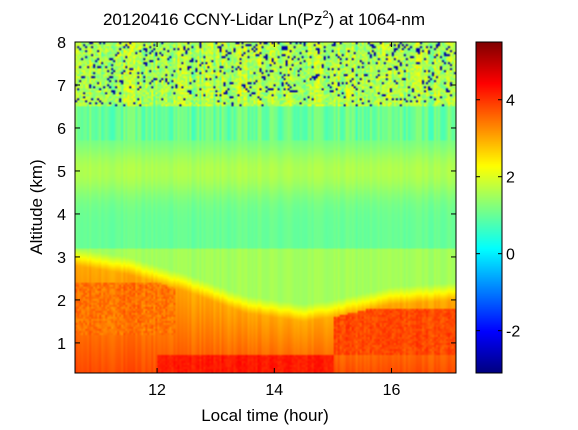 This screenshot has height=430, width=578. What do you see at coordinates (510, 255) in the screenshot?
I see `colorbar-tick-label: 0` at bounding box center [510, 255].